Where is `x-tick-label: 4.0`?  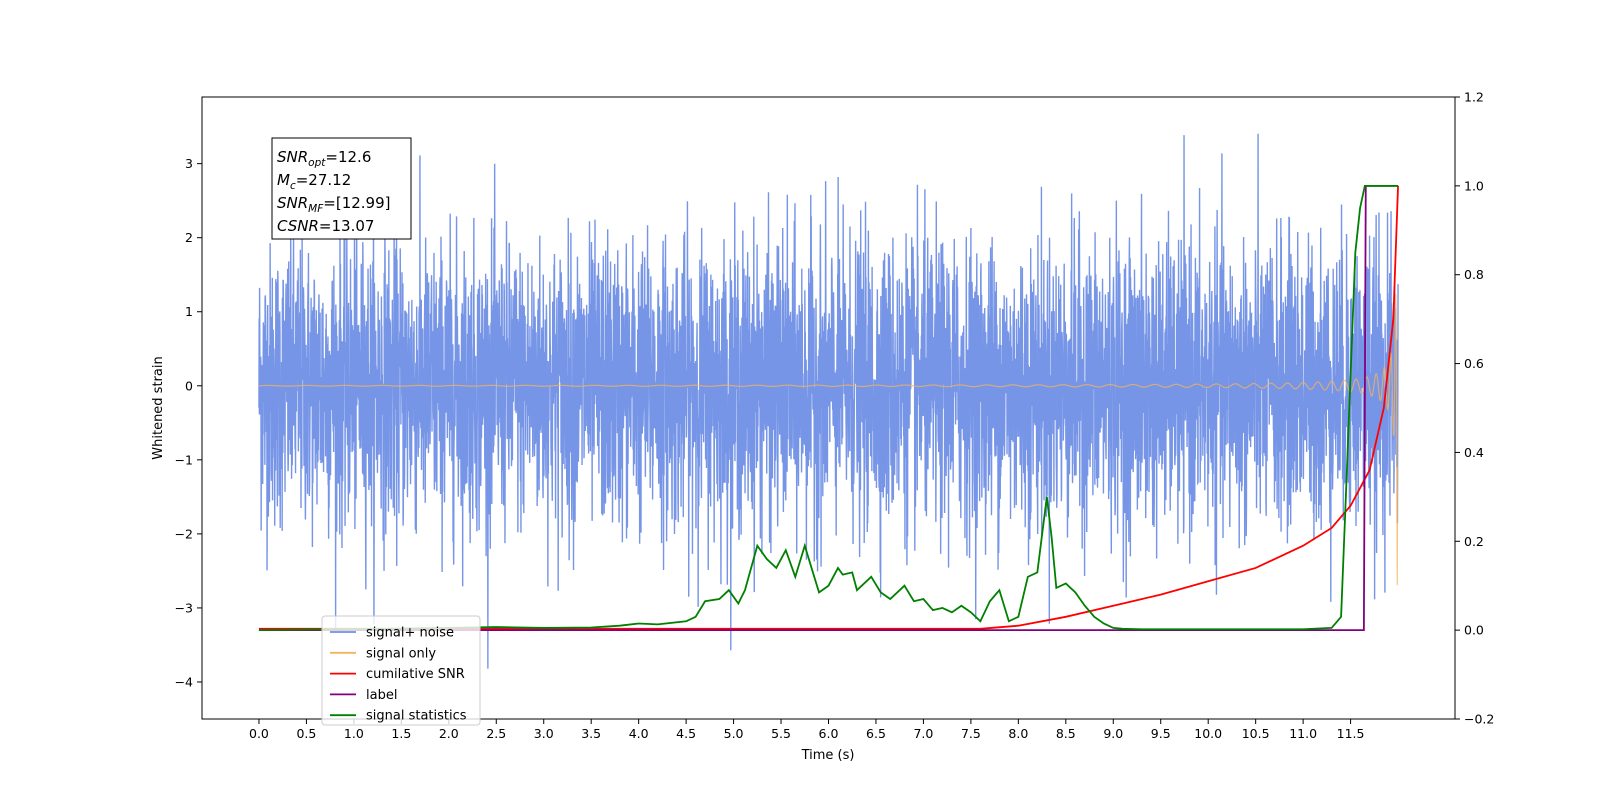
x-tick-label: 4.0 is located at coordinates (639, 733).